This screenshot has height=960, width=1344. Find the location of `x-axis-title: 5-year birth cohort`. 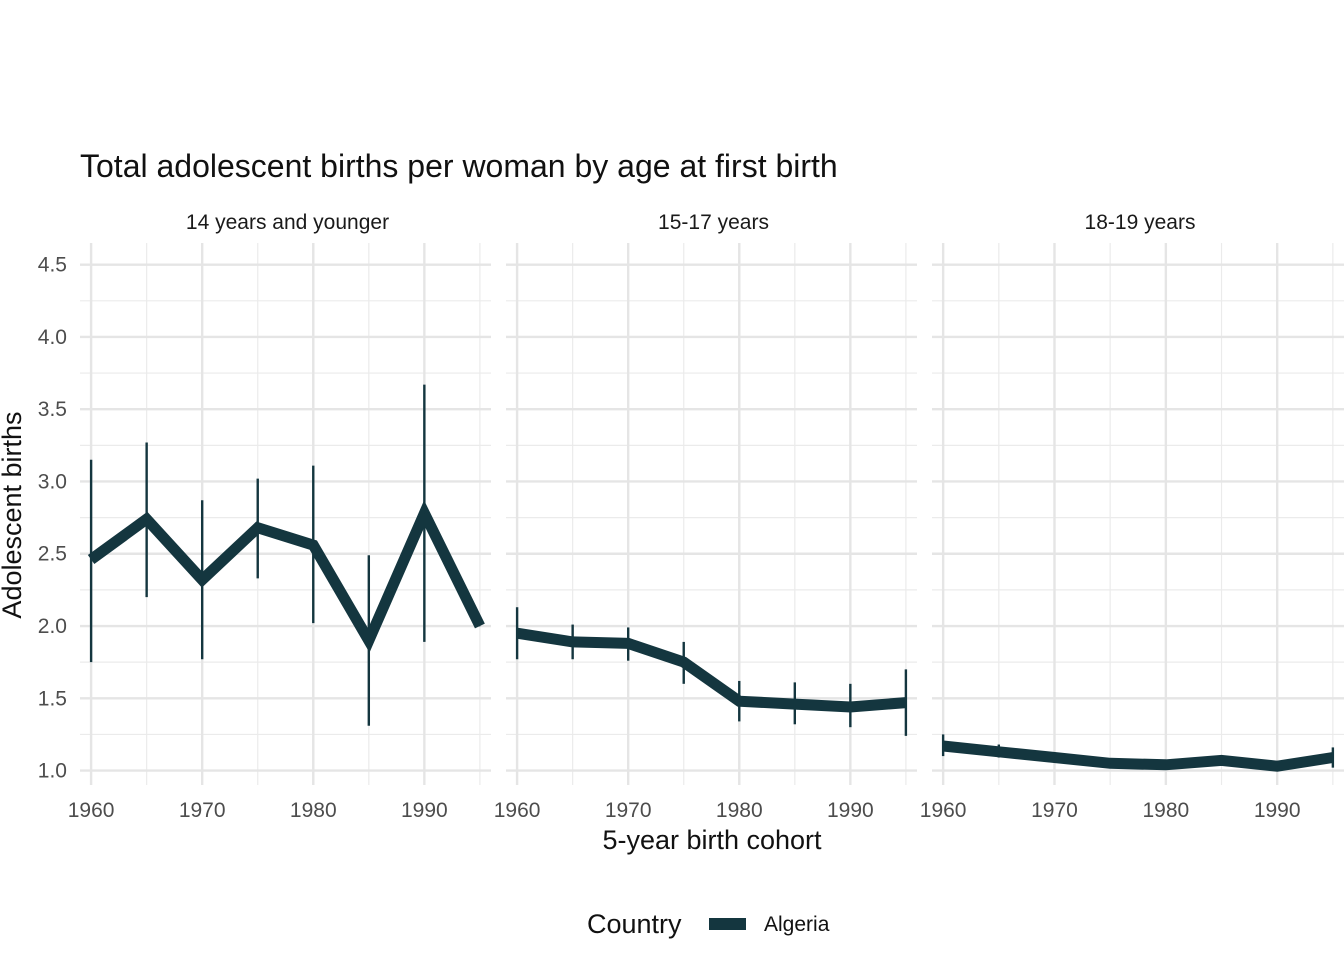

x-axis-title: 5-year birth cohort is located at coordinates (712, 840).